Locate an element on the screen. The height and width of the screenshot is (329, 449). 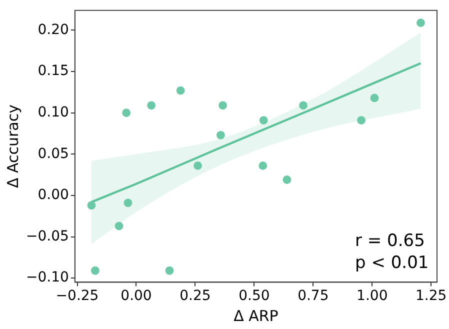
x-tick-label: −0.25 is located at coordinates (77, 296).